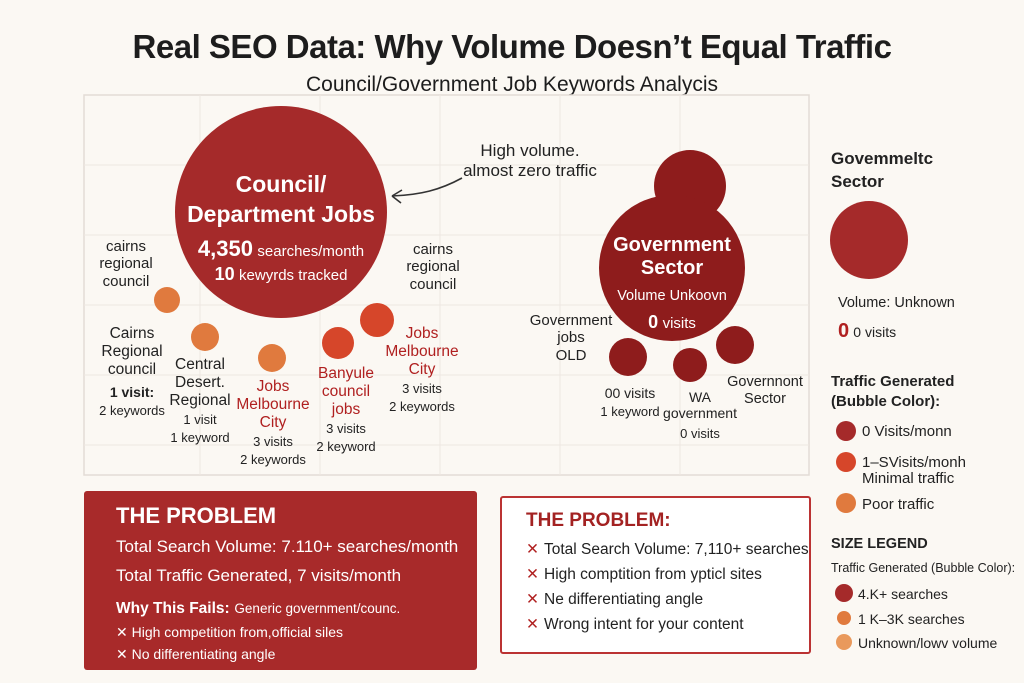 The image size is (1024, 683). Describe the element at coordinates (205, 337) in the screenshot. I see `bubble-cairns-regional` at that location.